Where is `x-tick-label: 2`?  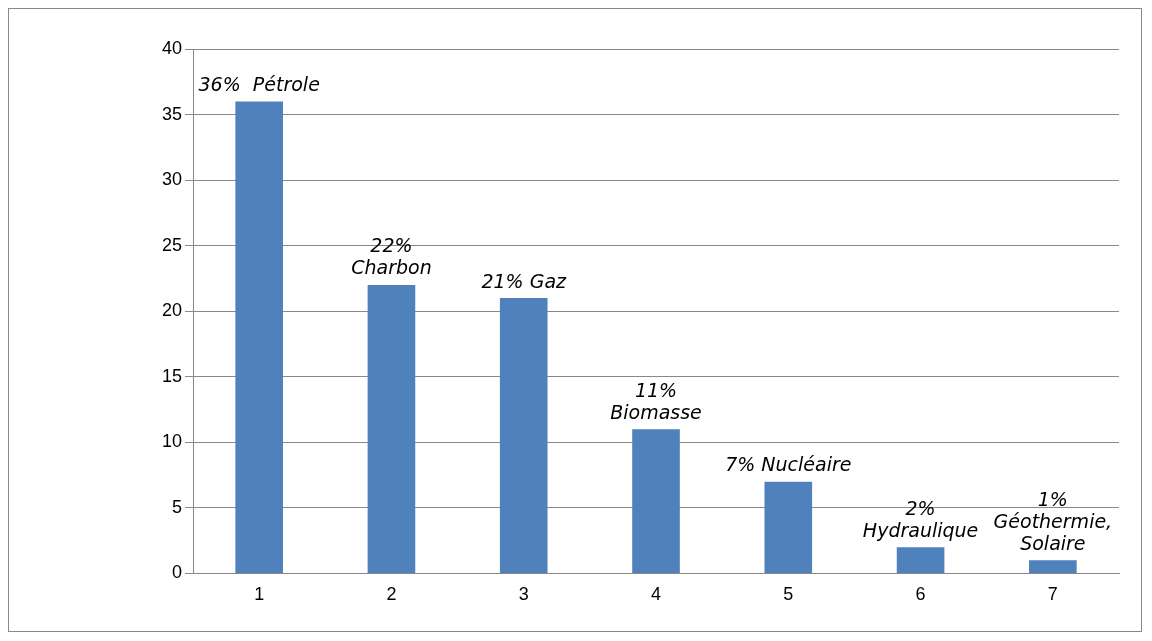 x-tick-label: 2 is located at coordinates (391, 594).